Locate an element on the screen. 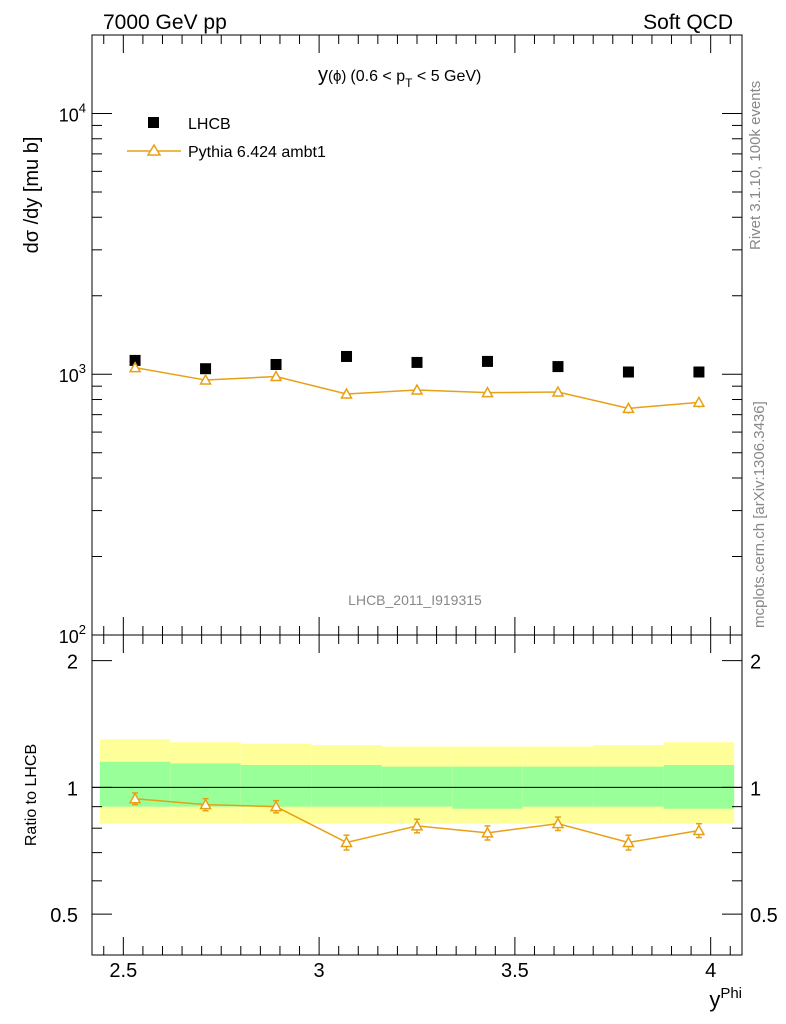 The width and height of the screenshot is (786, 1024). legend: LHCB Pythia 6.424 ambt1 is located at coordinates (226, 138).